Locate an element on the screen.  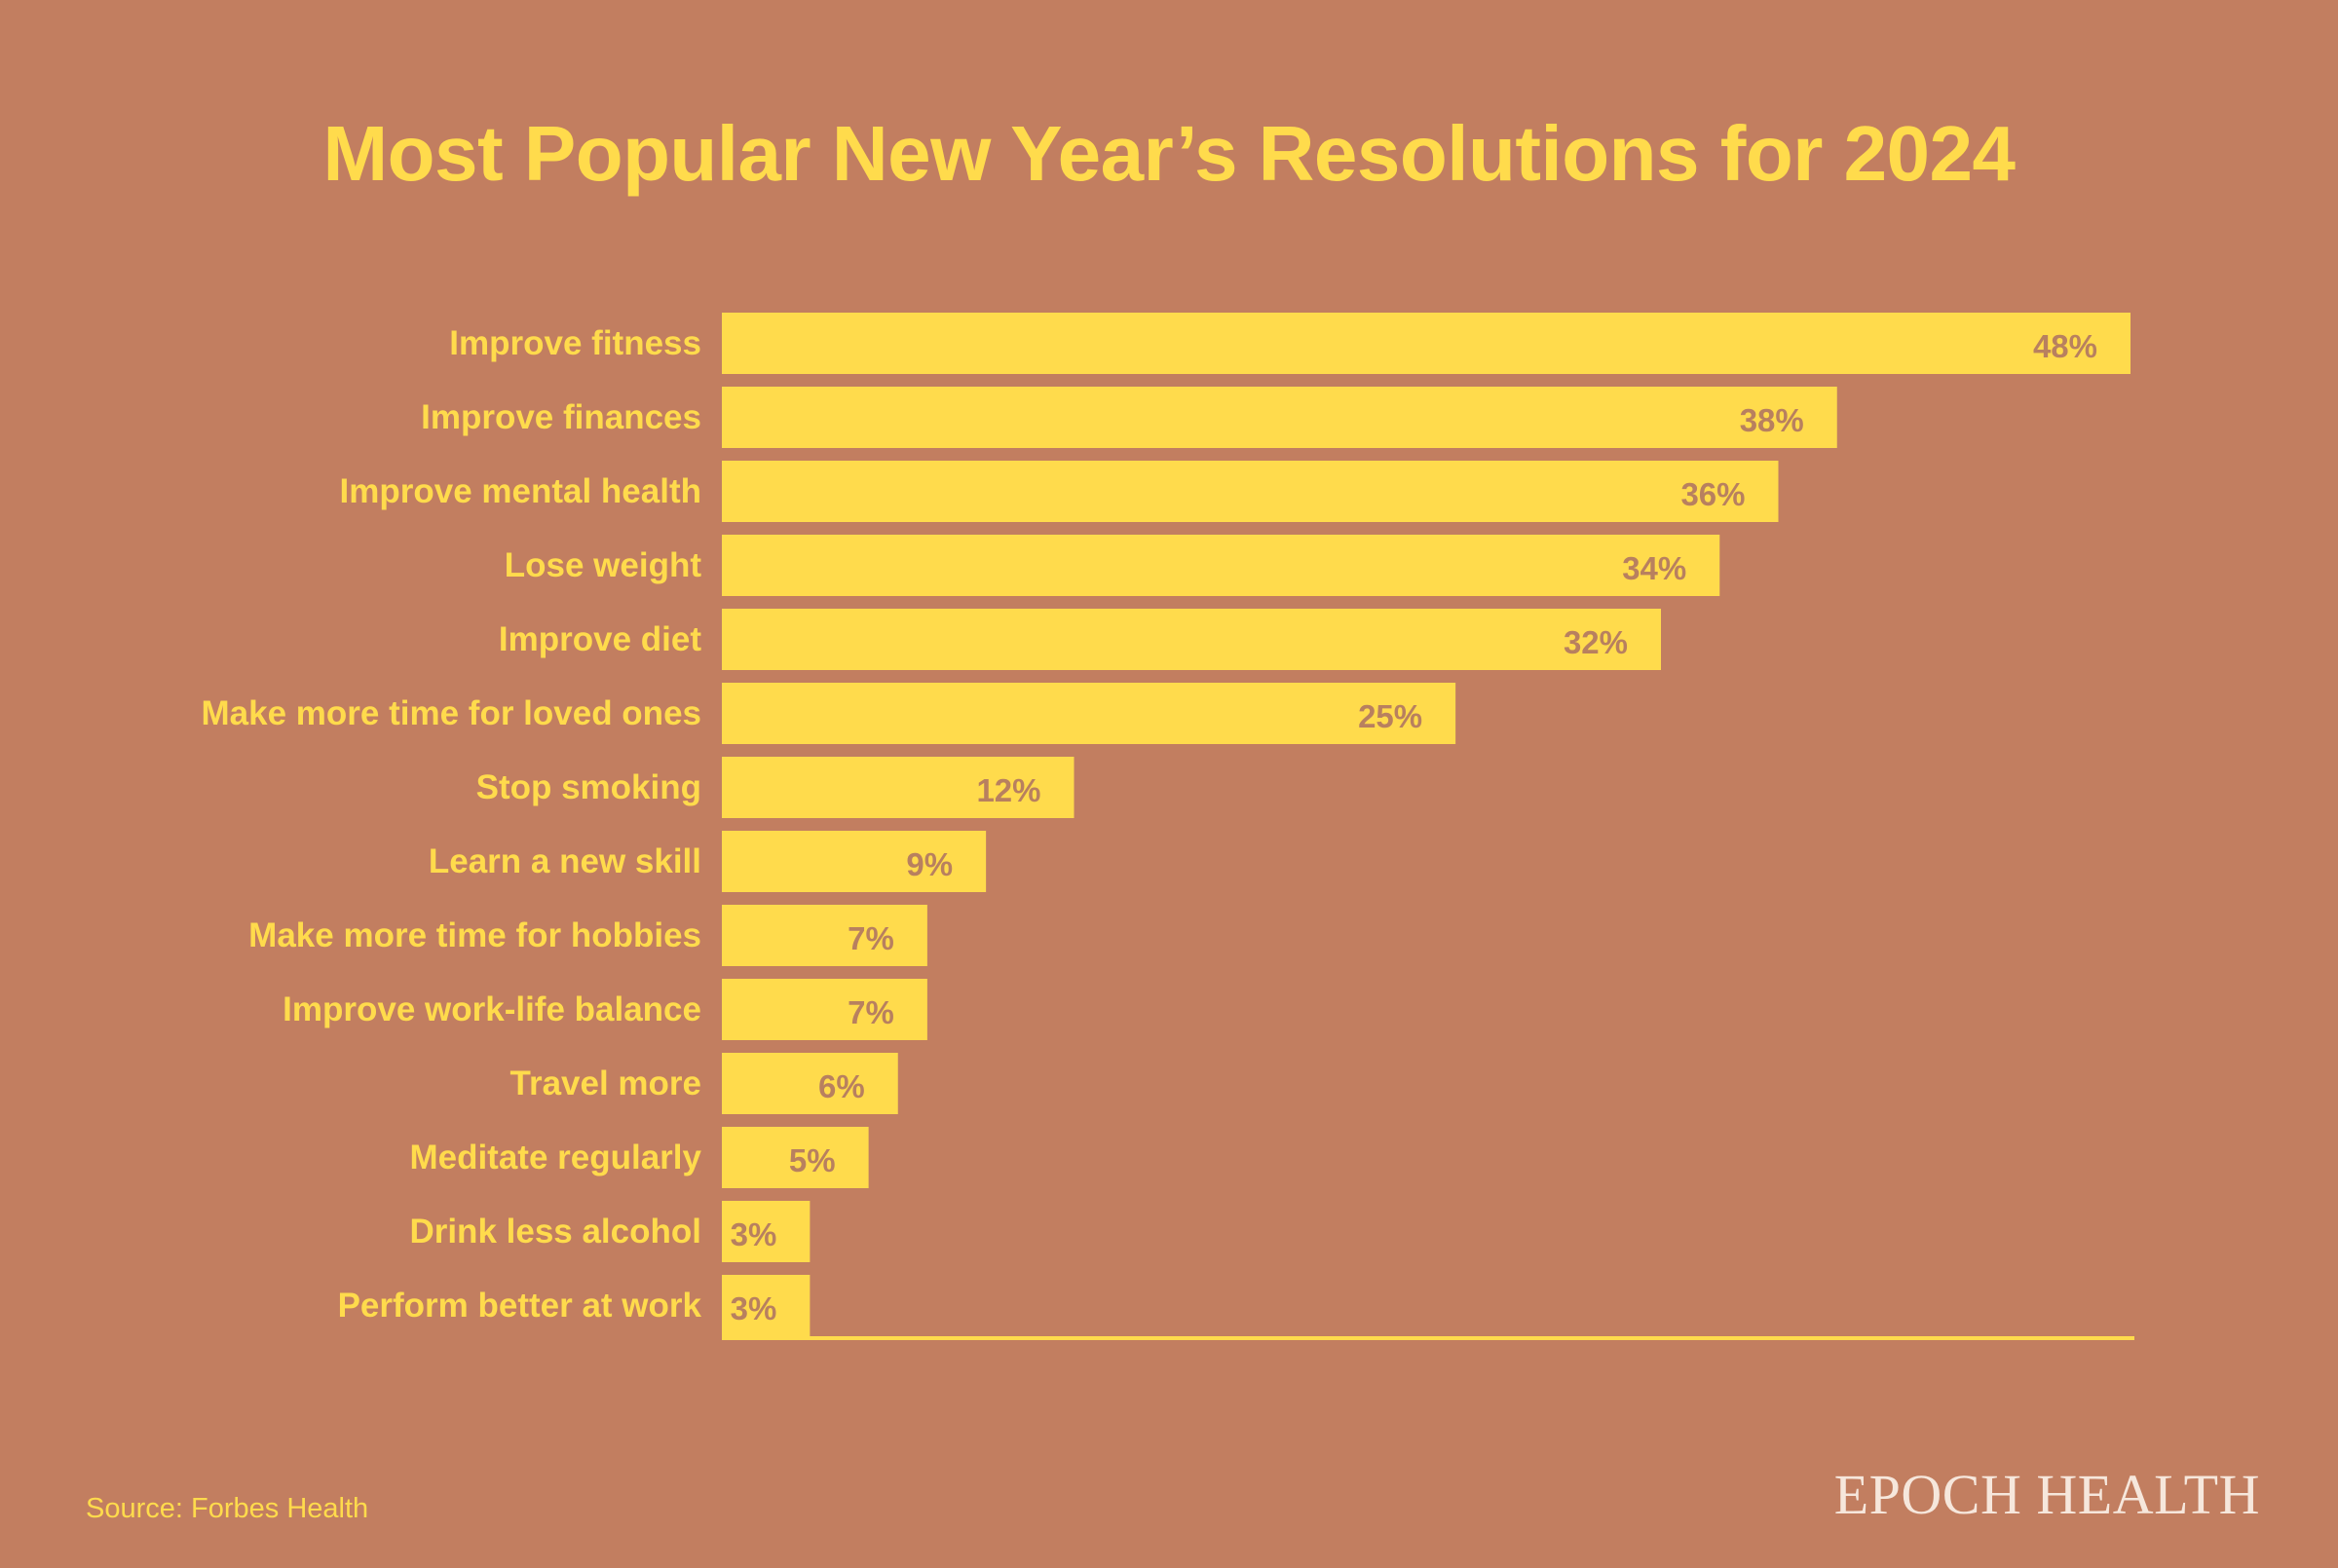
category-label: Meditate regularly is located at coordinates (555, 1157).